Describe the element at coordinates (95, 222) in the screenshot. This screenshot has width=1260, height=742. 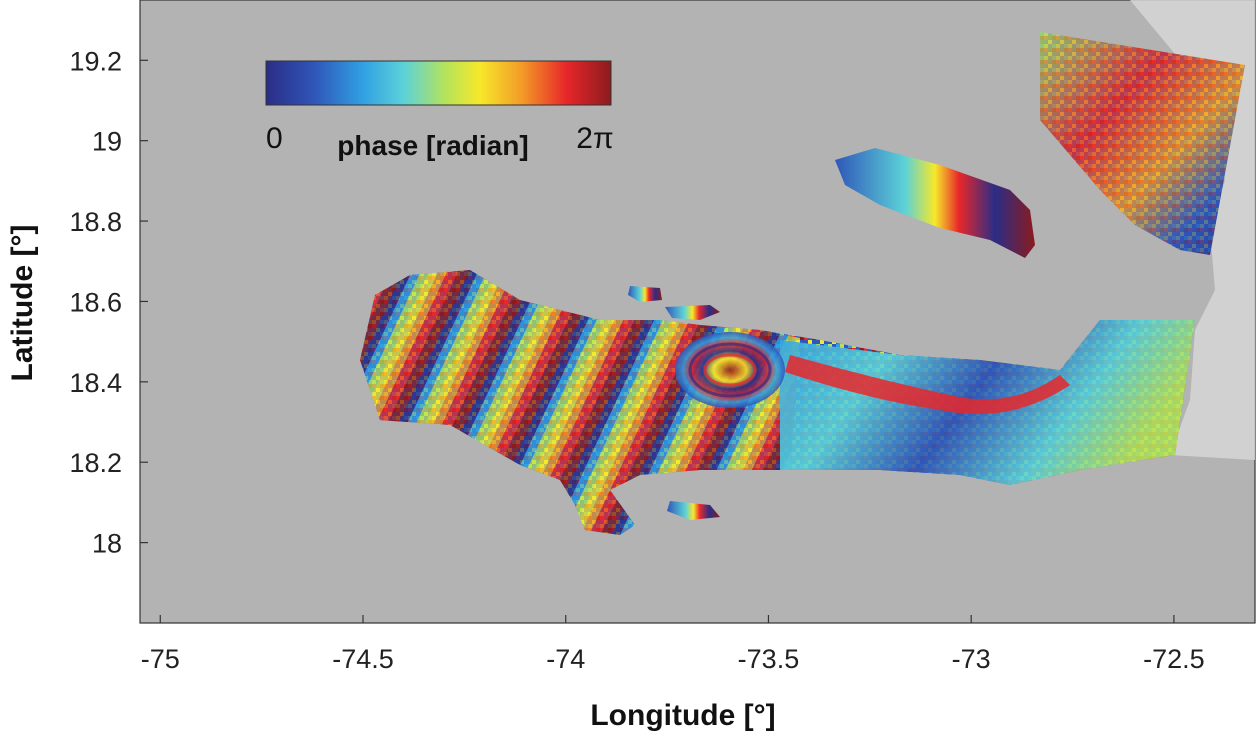
I see `y-tick-label: 18.8` at that location.